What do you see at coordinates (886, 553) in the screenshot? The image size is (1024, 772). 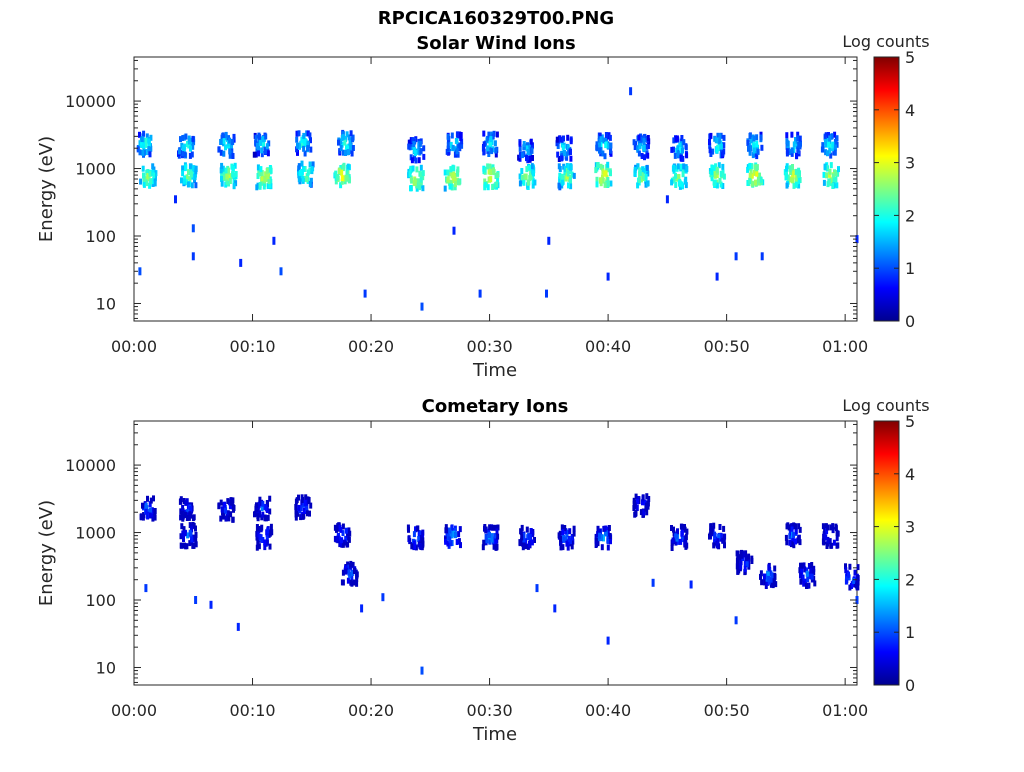 I see `cometary-colorbar` at bounding box center [886, 553].